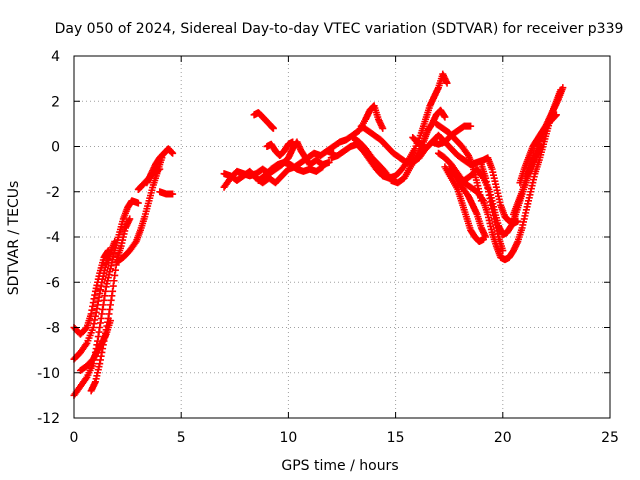  I want to click on x-tick-label: 20, so click(503, 438).